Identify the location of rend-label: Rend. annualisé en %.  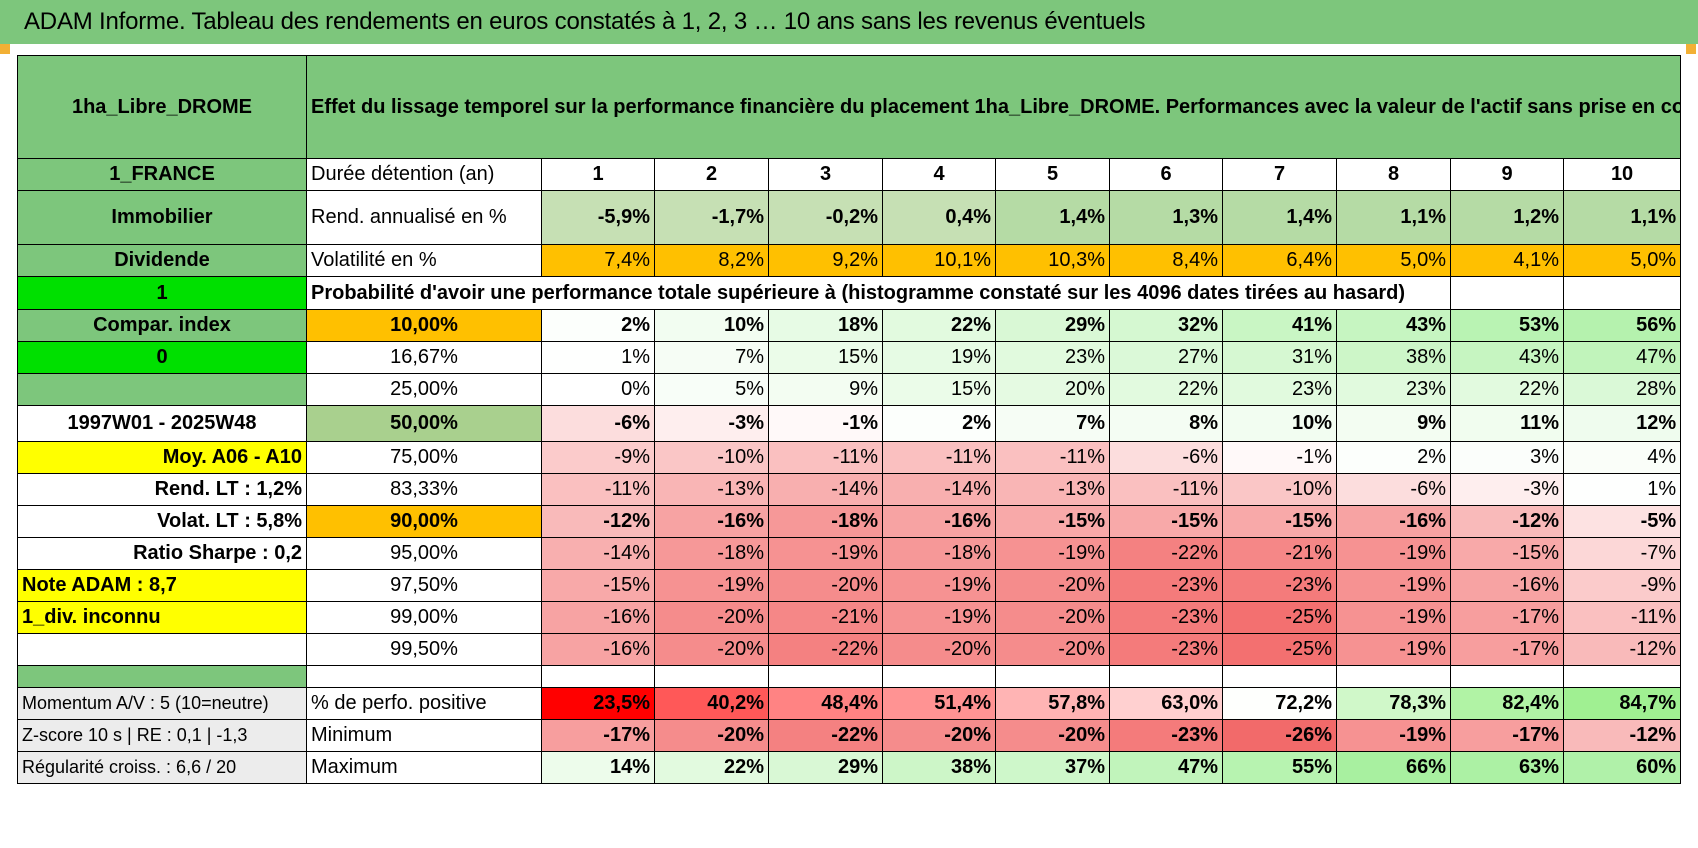
(424, 217).